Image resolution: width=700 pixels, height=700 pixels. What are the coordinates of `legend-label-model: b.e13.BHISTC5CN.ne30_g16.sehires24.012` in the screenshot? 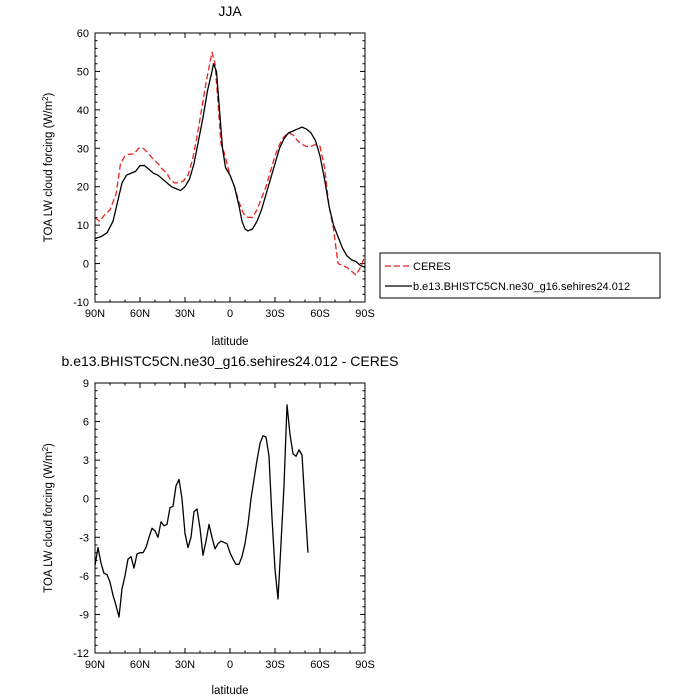 It's located at (521, 287).